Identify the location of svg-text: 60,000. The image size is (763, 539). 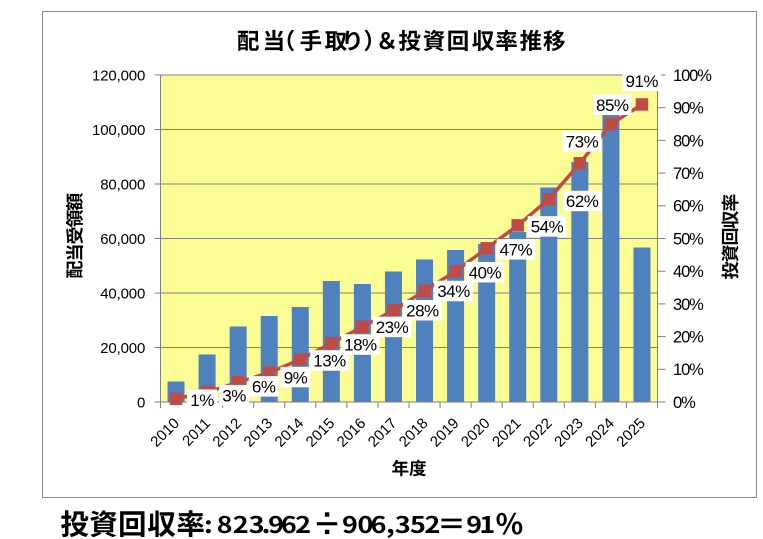
(122, 239).